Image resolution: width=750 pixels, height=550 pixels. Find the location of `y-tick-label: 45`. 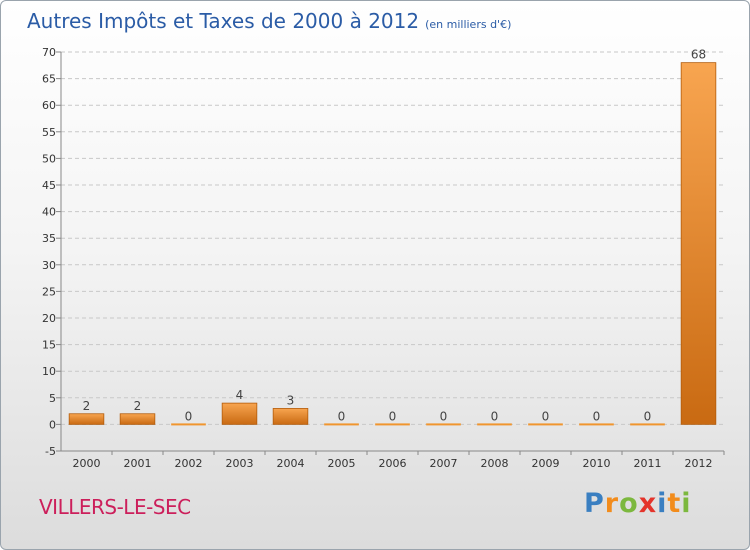

y-tick-label: 45 is located at coordinates (49, 185).